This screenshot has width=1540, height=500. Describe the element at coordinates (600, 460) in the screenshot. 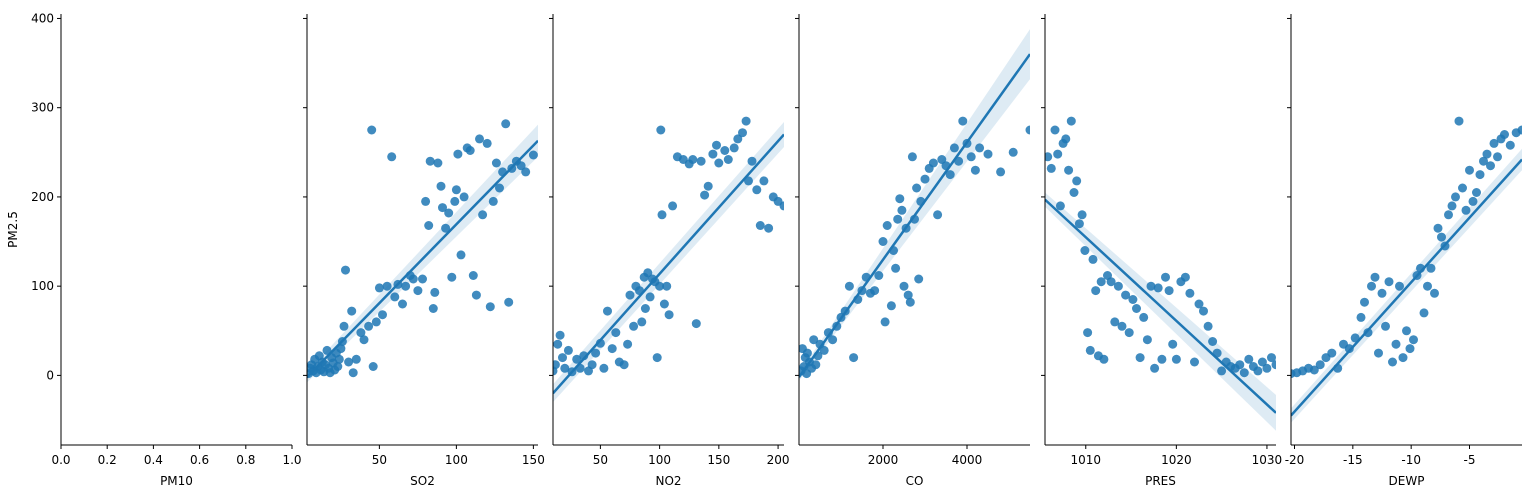

I see `x-tick-label: 50` at that location.